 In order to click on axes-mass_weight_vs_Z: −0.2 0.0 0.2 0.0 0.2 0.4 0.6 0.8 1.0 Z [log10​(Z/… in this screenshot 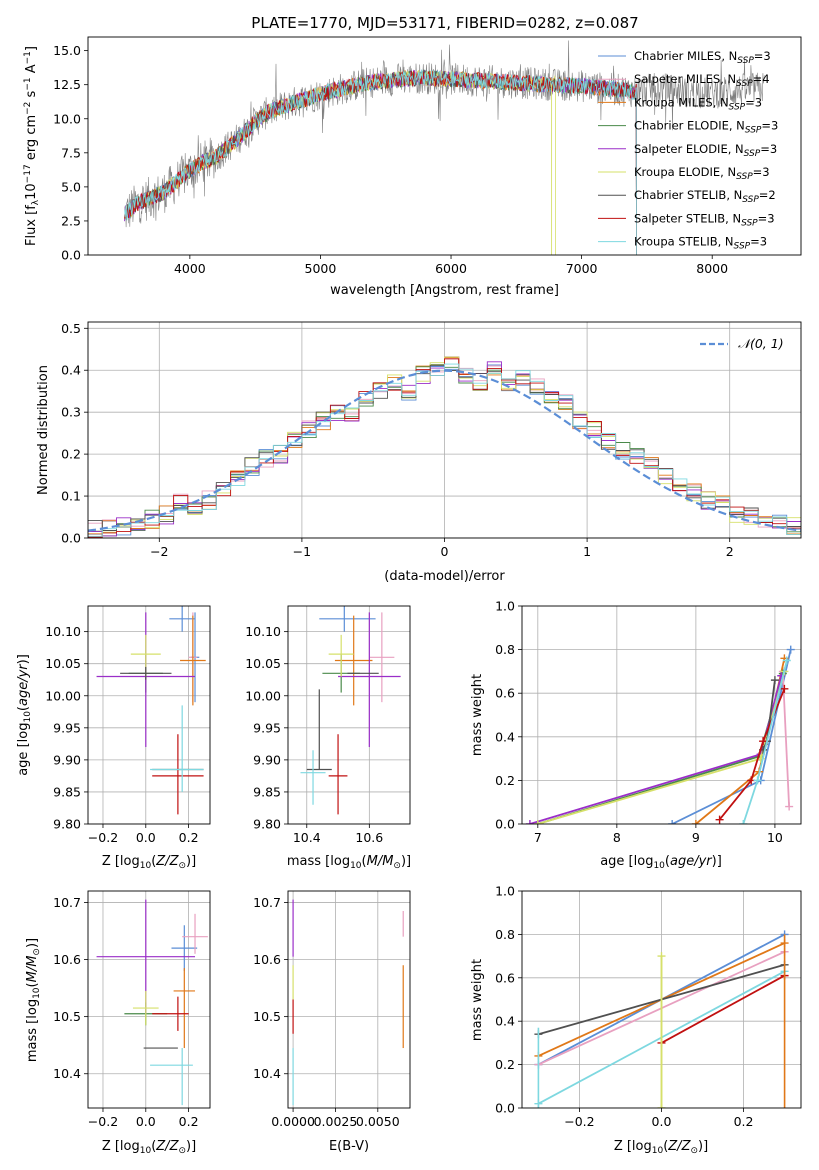, I will do `click(636, 1020)`.